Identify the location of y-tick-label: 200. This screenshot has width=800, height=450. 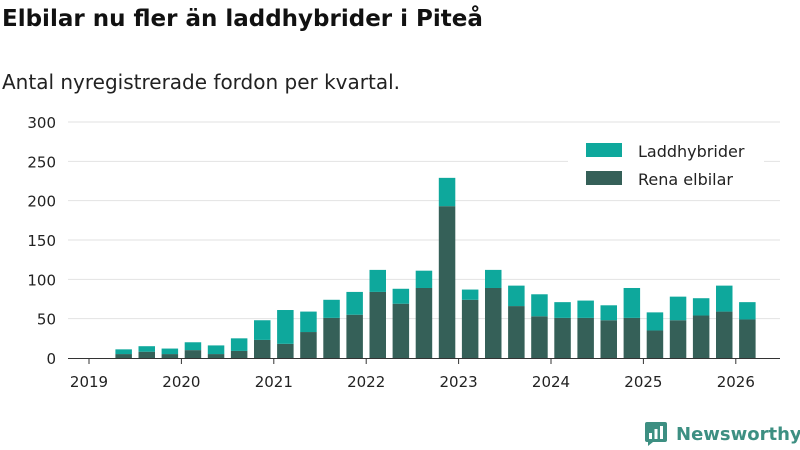
(41, 202).